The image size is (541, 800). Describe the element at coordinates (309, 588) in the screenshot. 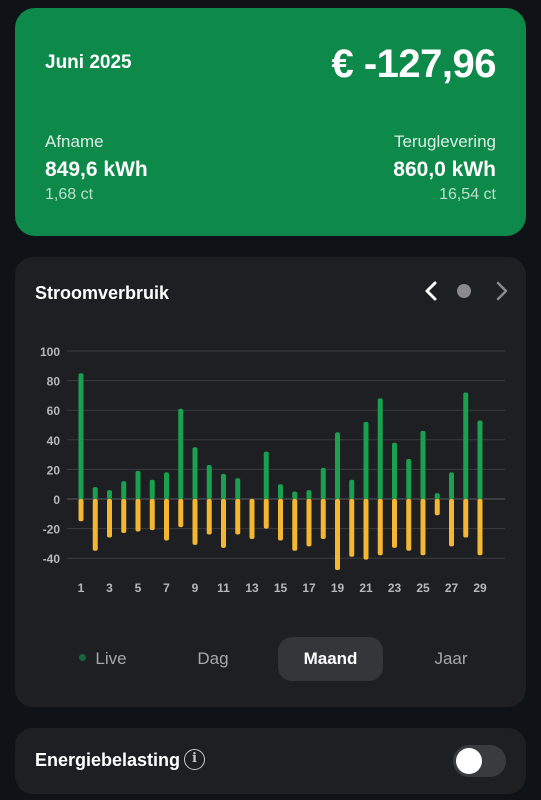

I see `x-tick-label: 17` at that location.